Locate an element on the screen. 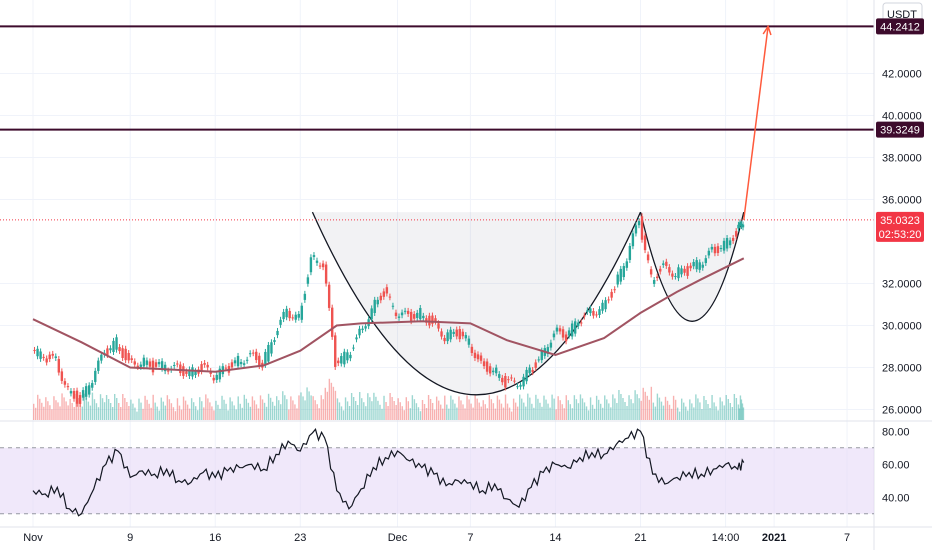 The image size is (932, 550). price-tick-label: 38.0000 is located at coordinates (902, 159).